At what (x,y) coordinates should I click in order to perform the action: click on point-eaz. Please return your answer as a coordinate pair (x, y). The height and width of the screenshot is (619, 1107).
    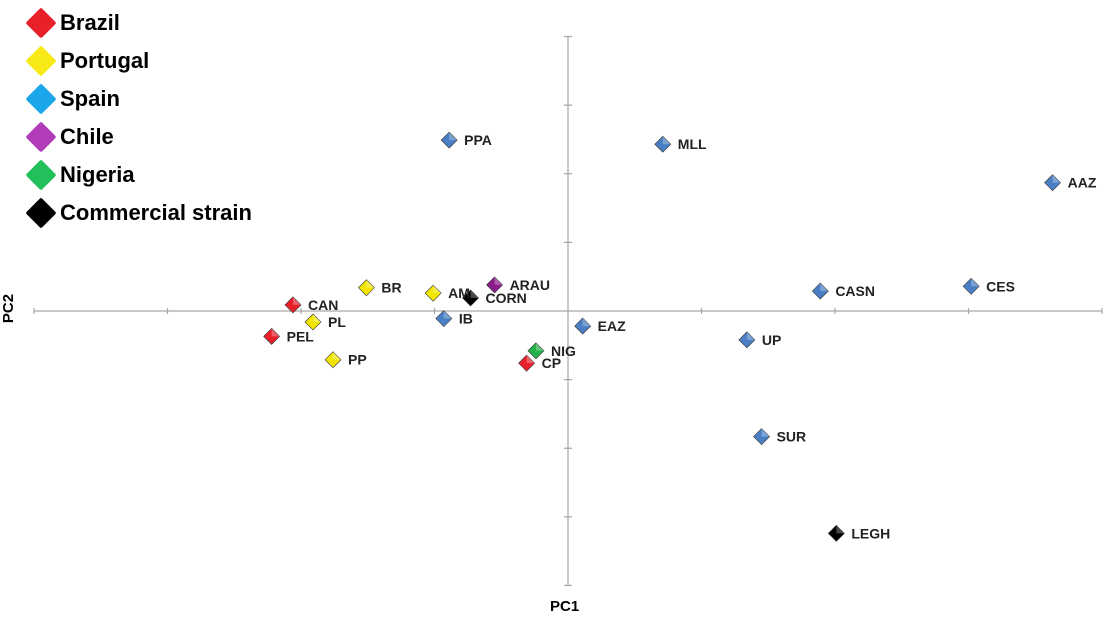
    Looking at the image, I should click on (583, 326).